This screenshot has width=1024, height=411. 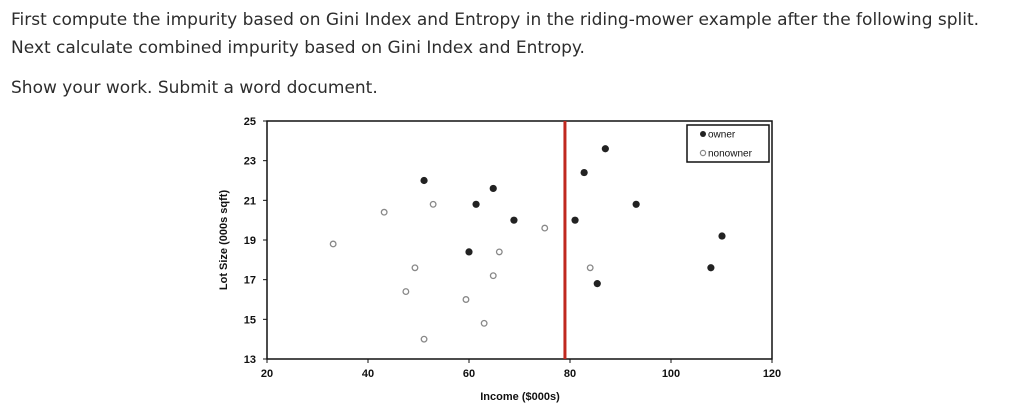 What do you see at coordinates (224, 240) in the screenshot?
I see `y-axis-label: Lot Size (000s sqft)` at bounding box center [224, 240].